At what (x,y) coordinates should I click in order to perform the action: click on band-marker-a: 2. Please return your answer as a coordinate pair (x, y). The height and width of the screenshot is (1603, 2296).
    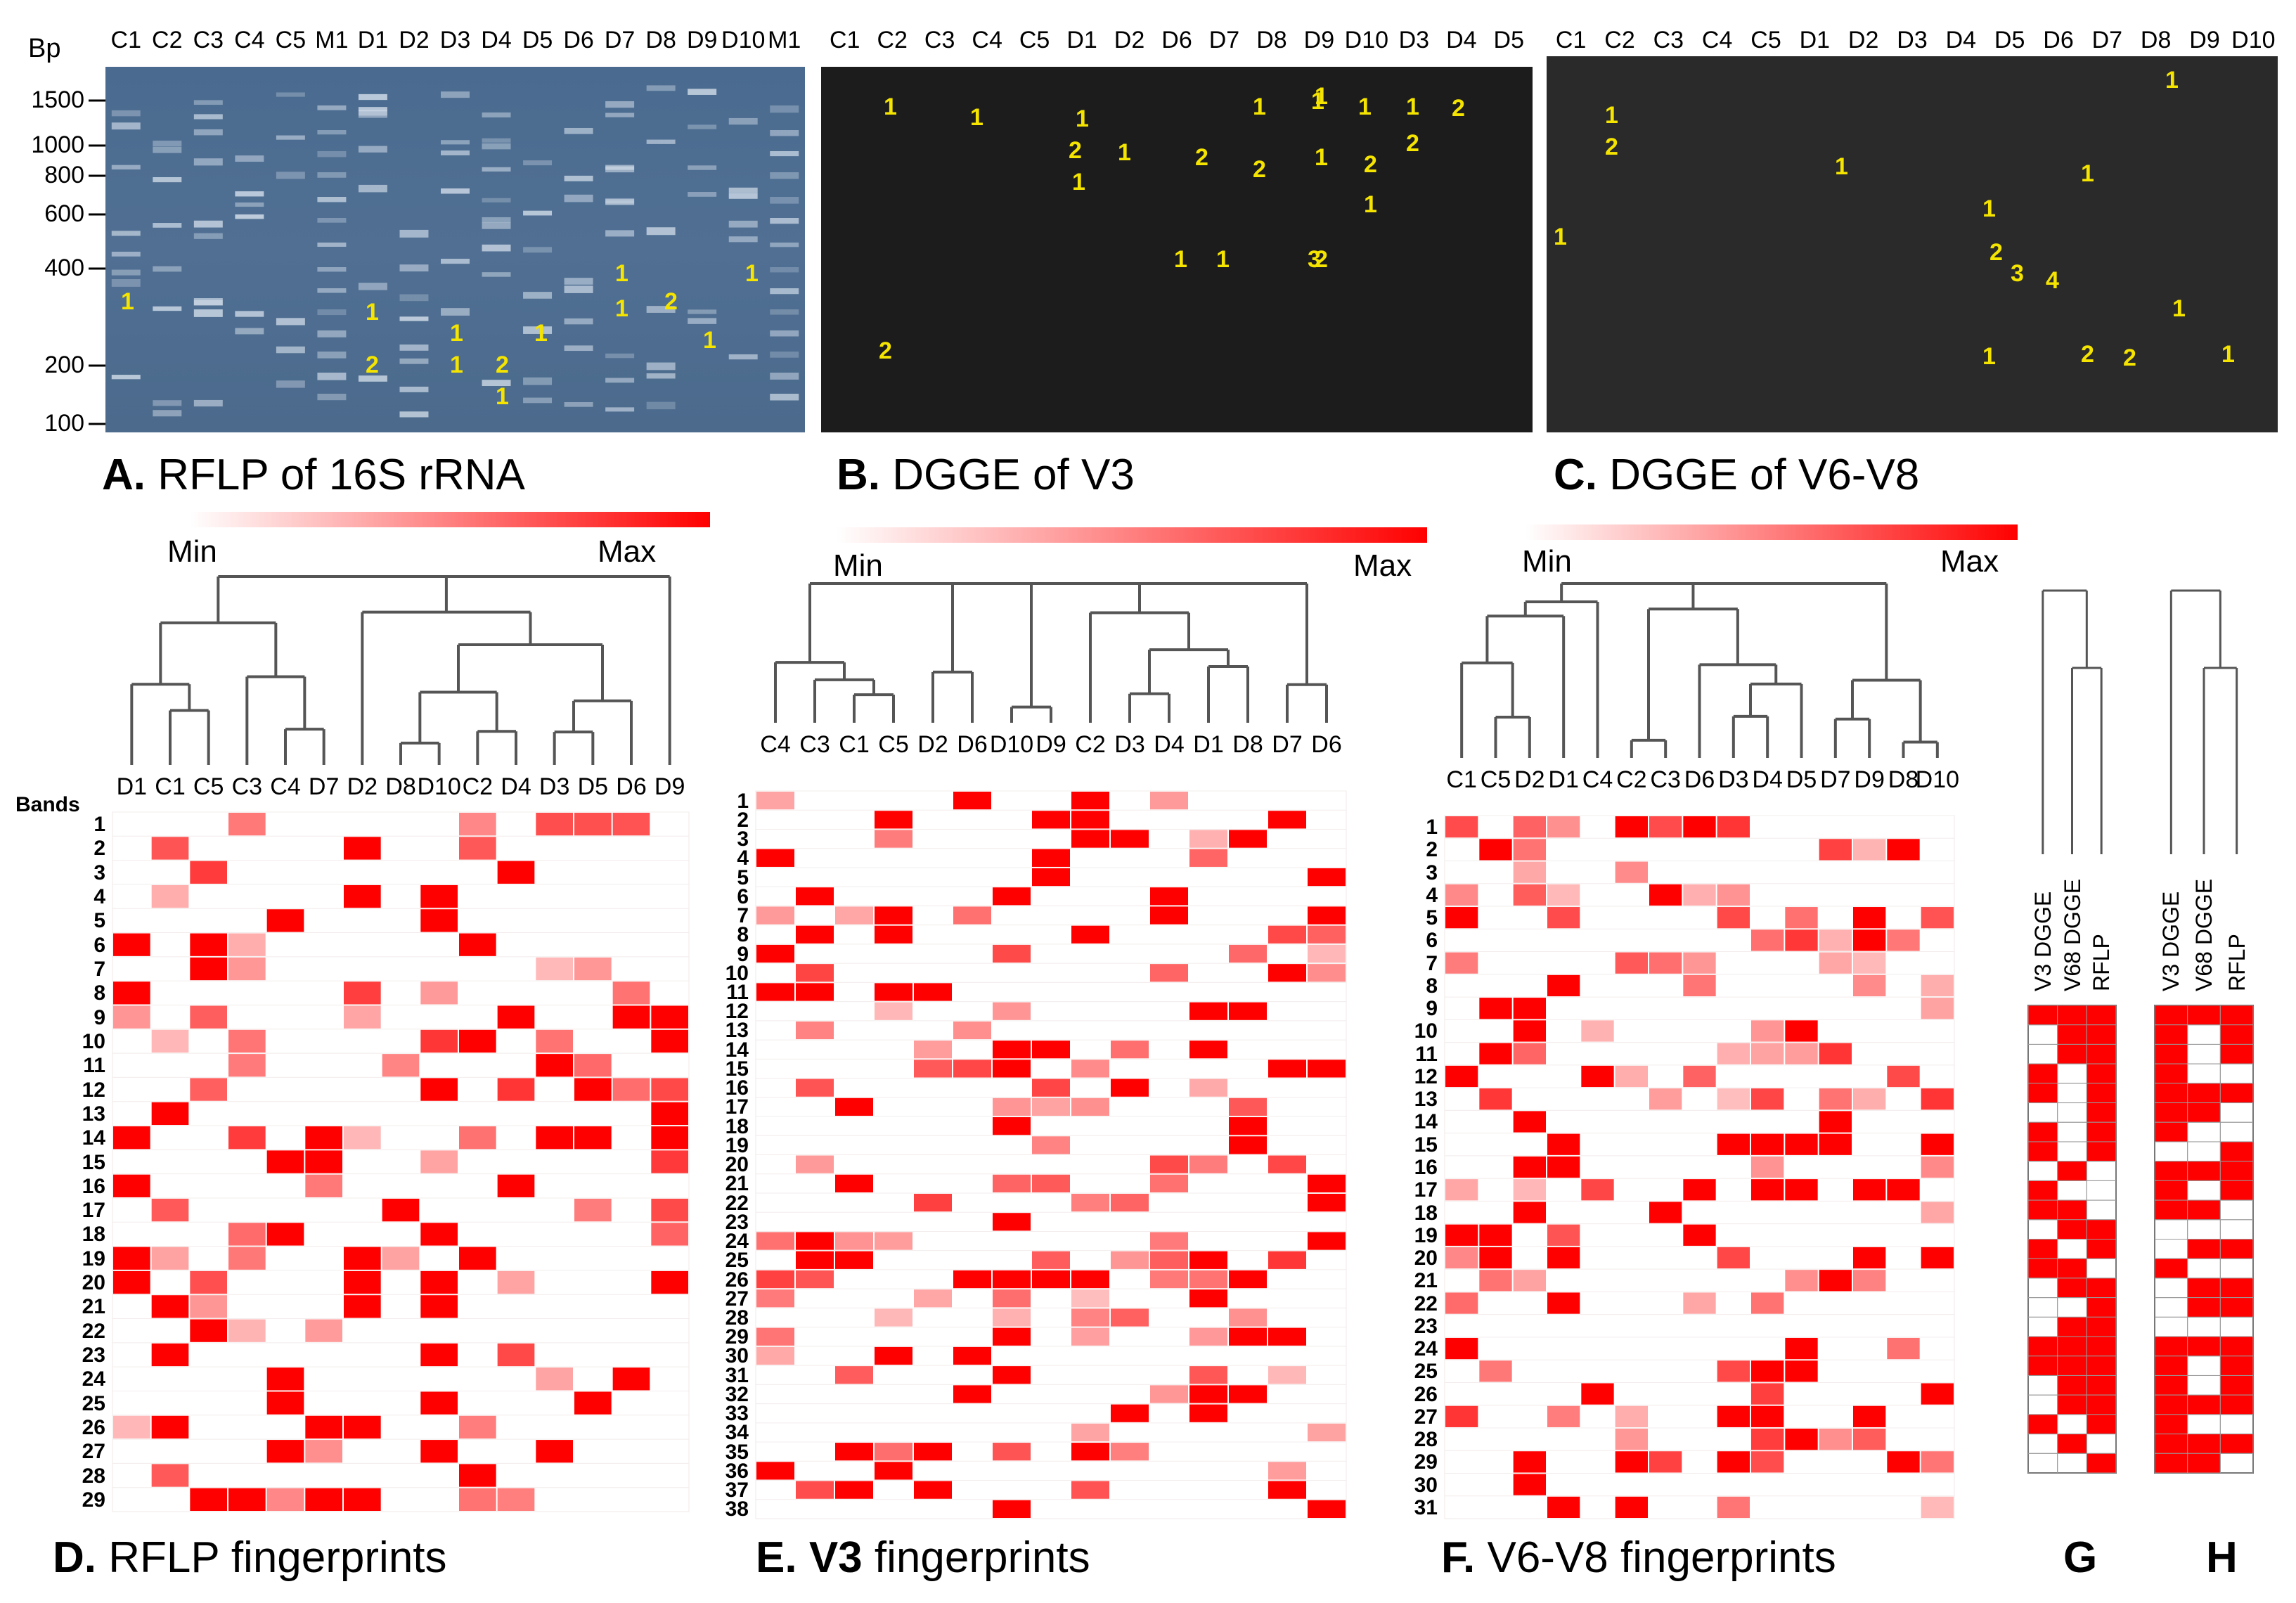
    Looking at the image, I should click on (671, 301).